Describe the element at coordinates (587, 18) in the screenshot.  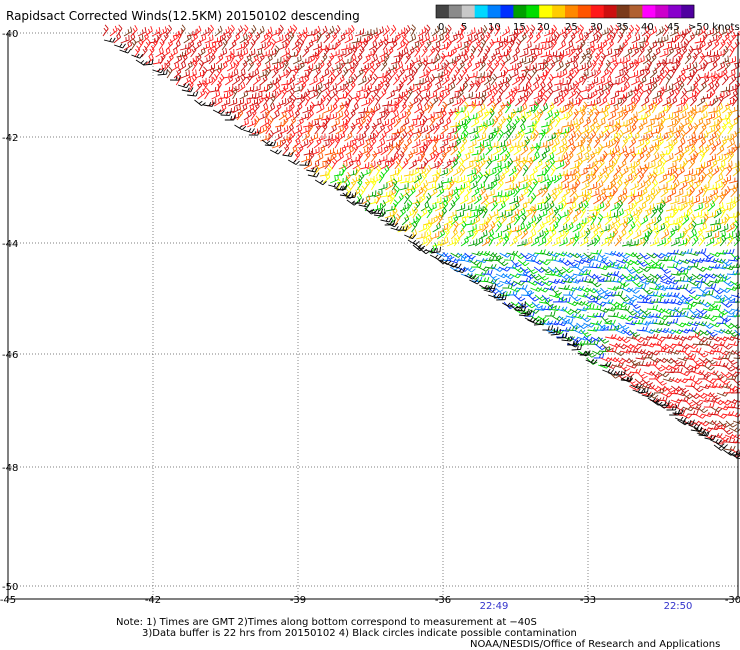
I see `wind-speed-colorbar: 0 5 10 15 20 25 30 35 40 45 >50 knots` at that location.